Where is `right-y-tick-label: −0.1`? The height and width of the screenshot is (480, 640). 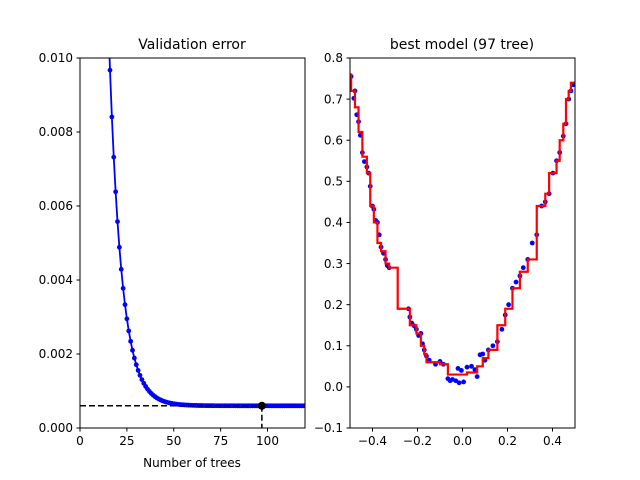
right-y-tick-label: −0.1 is located at coordinates (328, 428).